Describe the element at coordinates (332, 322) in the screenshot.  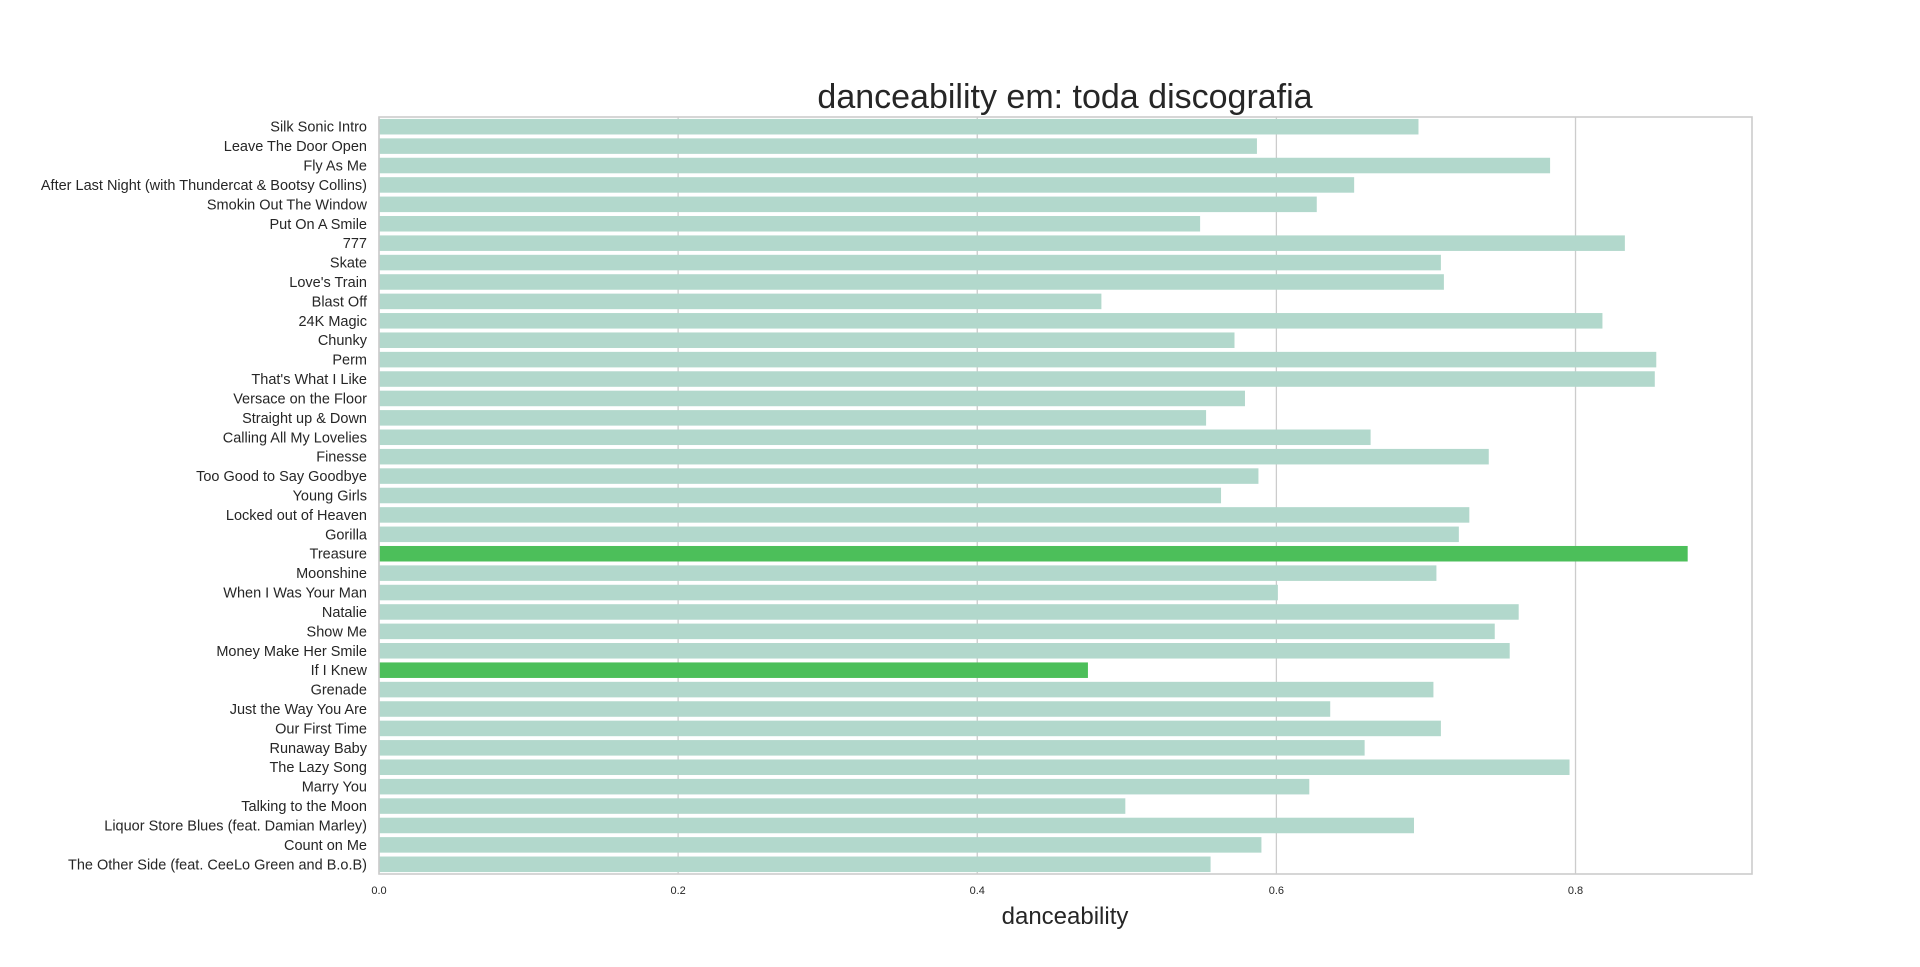
I see `y-tick-label: 24K Magic` at that location.